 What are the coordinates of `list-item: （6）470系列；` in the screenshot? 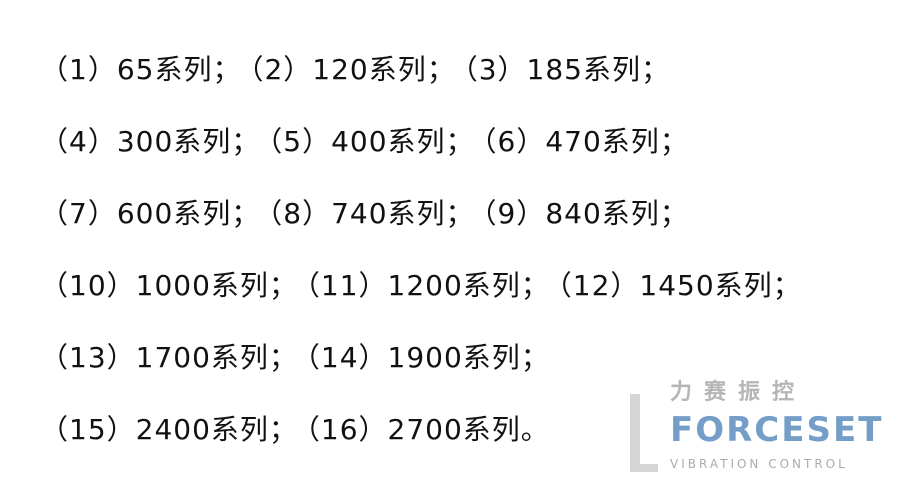 It's located at (585, 141).